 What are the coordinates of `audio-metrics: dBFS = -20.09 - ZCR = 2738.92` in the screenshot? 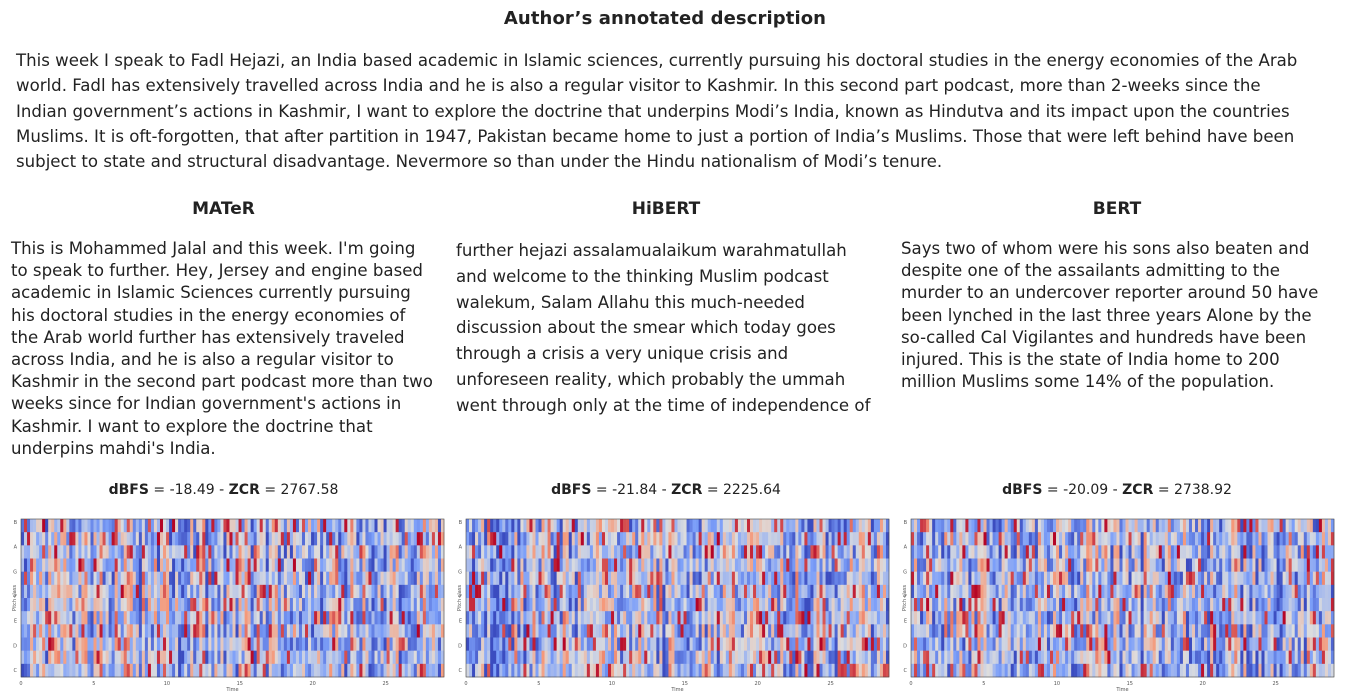 It's located at (1117, 490).